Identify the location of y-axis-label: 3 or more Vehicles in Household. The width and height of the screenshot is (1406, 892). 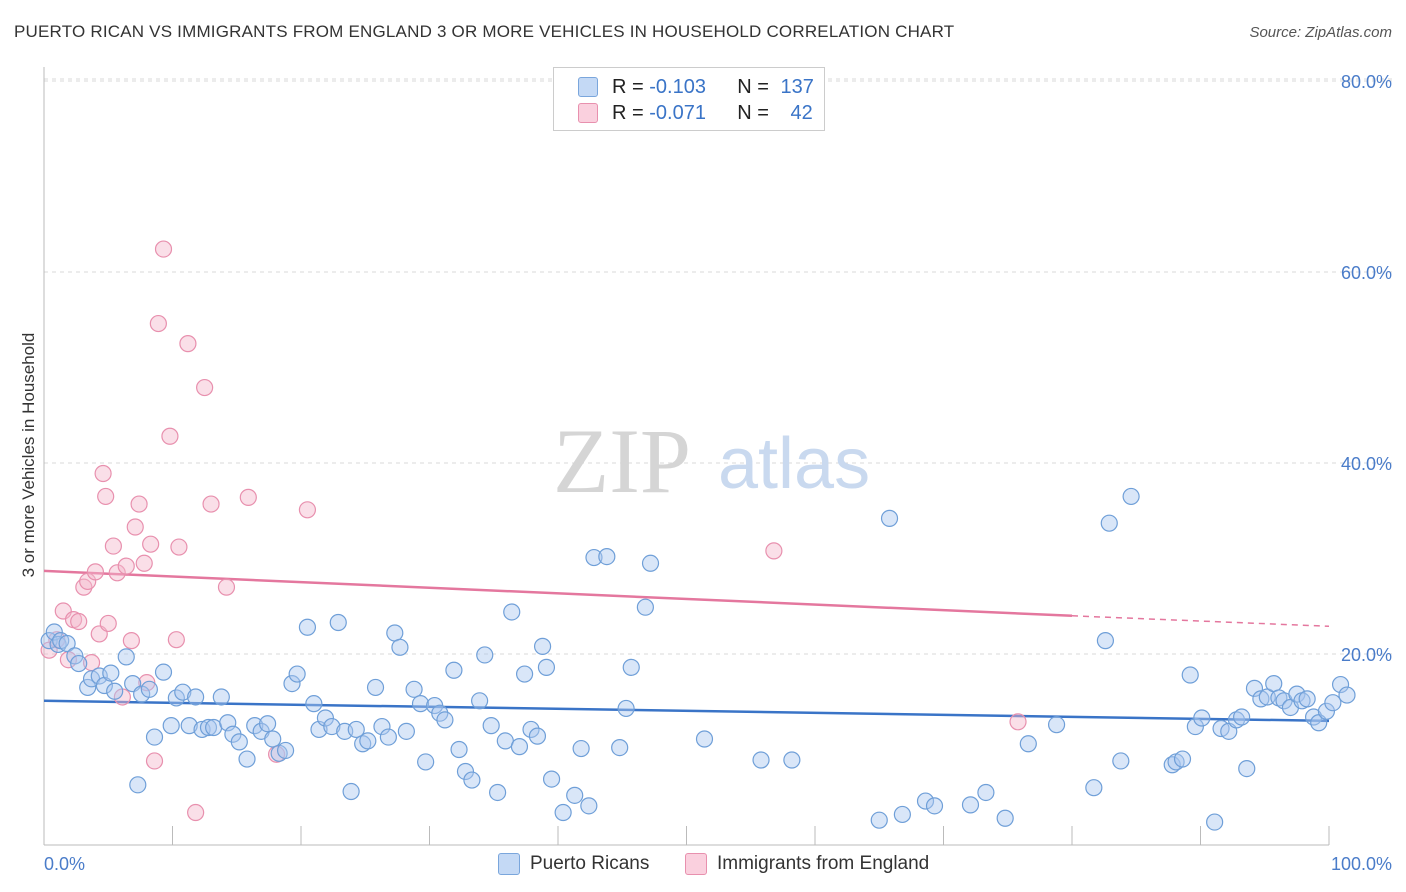
(28, 455).